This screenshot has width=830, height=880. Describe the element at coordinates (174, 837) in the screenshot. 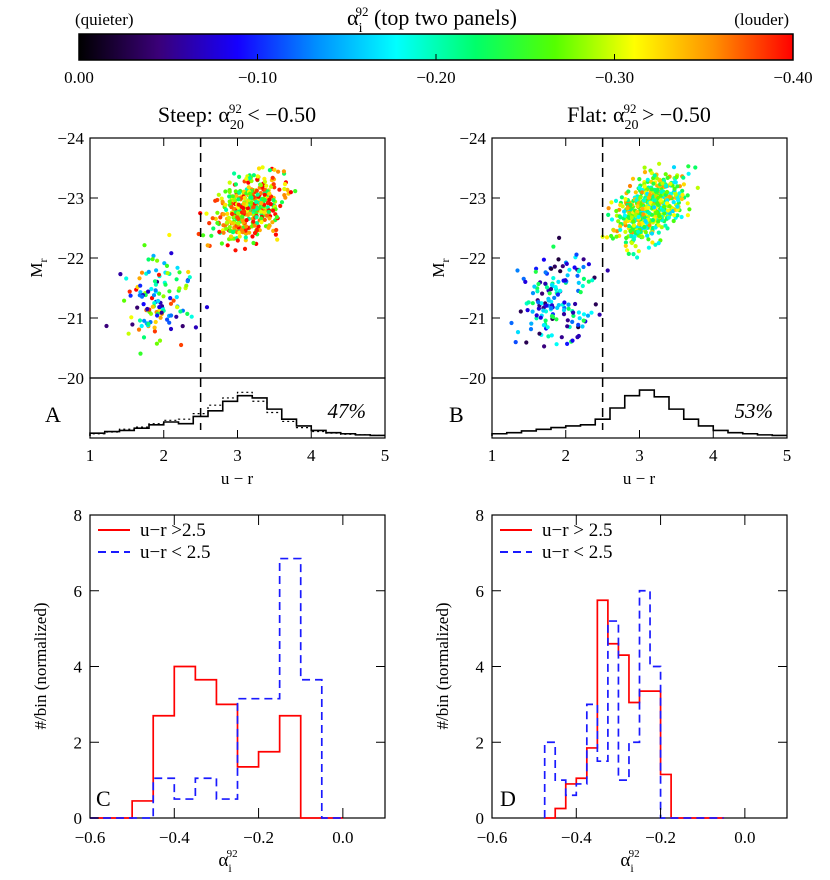

I see `x-tick-label: −0.4` at that location.